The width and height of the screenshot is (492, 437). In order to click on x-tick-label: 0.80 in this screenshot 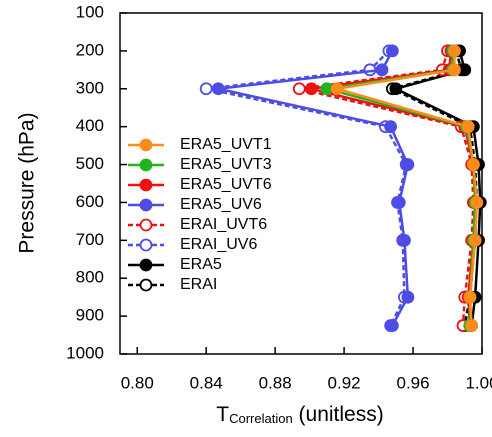, I will do `click(137, 382)`.